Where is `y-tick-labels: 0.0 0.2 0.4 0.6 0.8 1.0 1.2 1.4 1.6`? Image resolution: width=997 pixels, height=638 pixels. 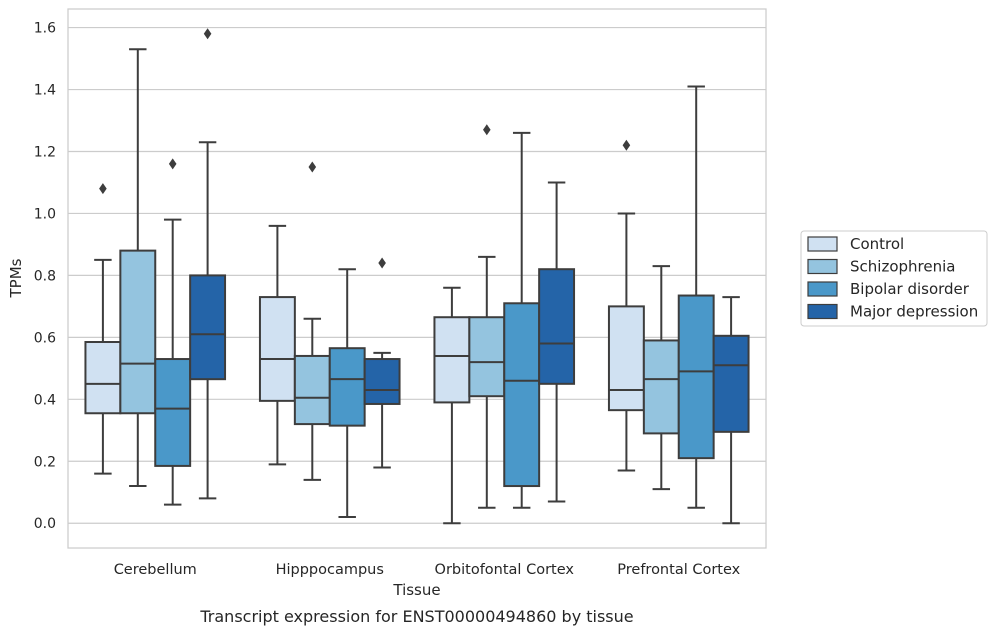
y-tick-labels: 0.0 0.2 0.4 0.6 0.8 1.0 1.2 1.4 1.6 is located at coordinates (45, 277).